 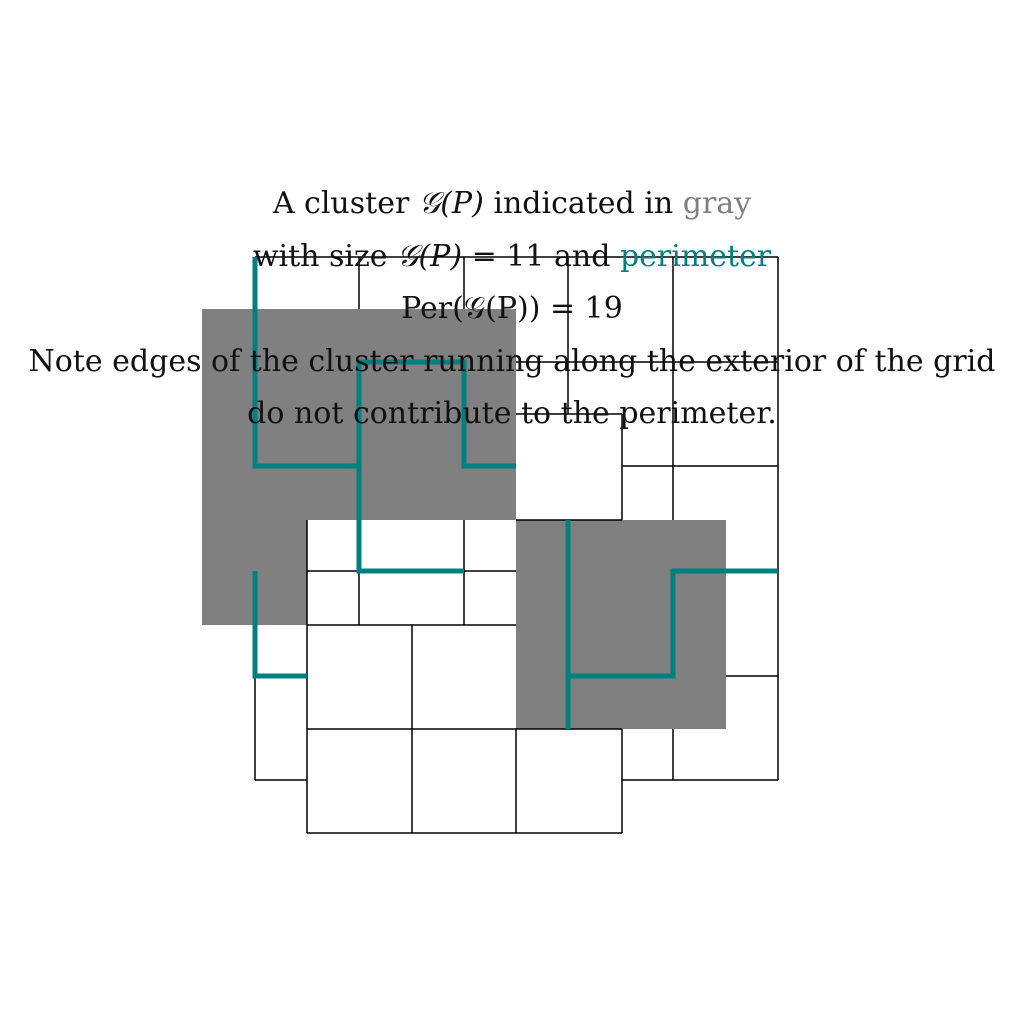 I want to click on note-text-line-2: do not contribute to the perimeter., so click(x=512, y=413).